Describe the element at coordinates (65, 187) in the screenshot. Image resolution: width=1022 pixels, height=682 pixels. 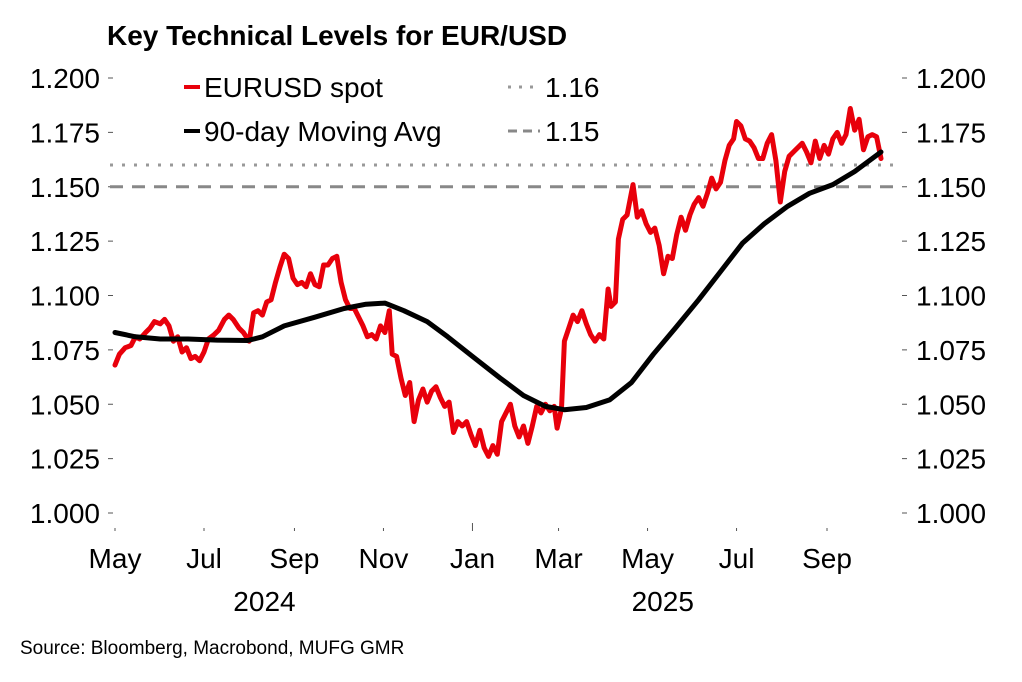
I see `y-tick-label-left: 1.150` at that location.